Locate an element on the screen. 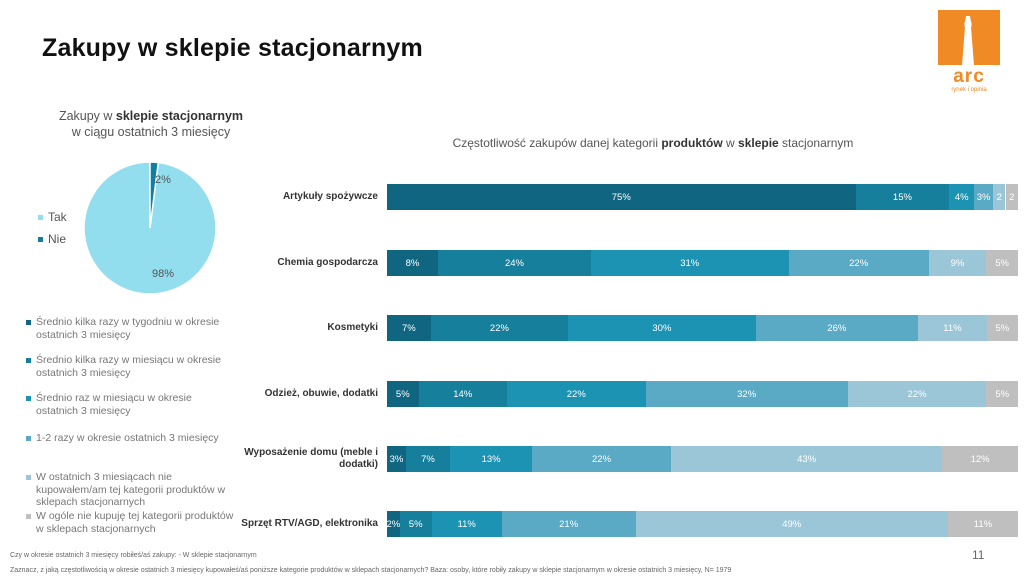  data-label: 24% is located at coordinates (514, 263).